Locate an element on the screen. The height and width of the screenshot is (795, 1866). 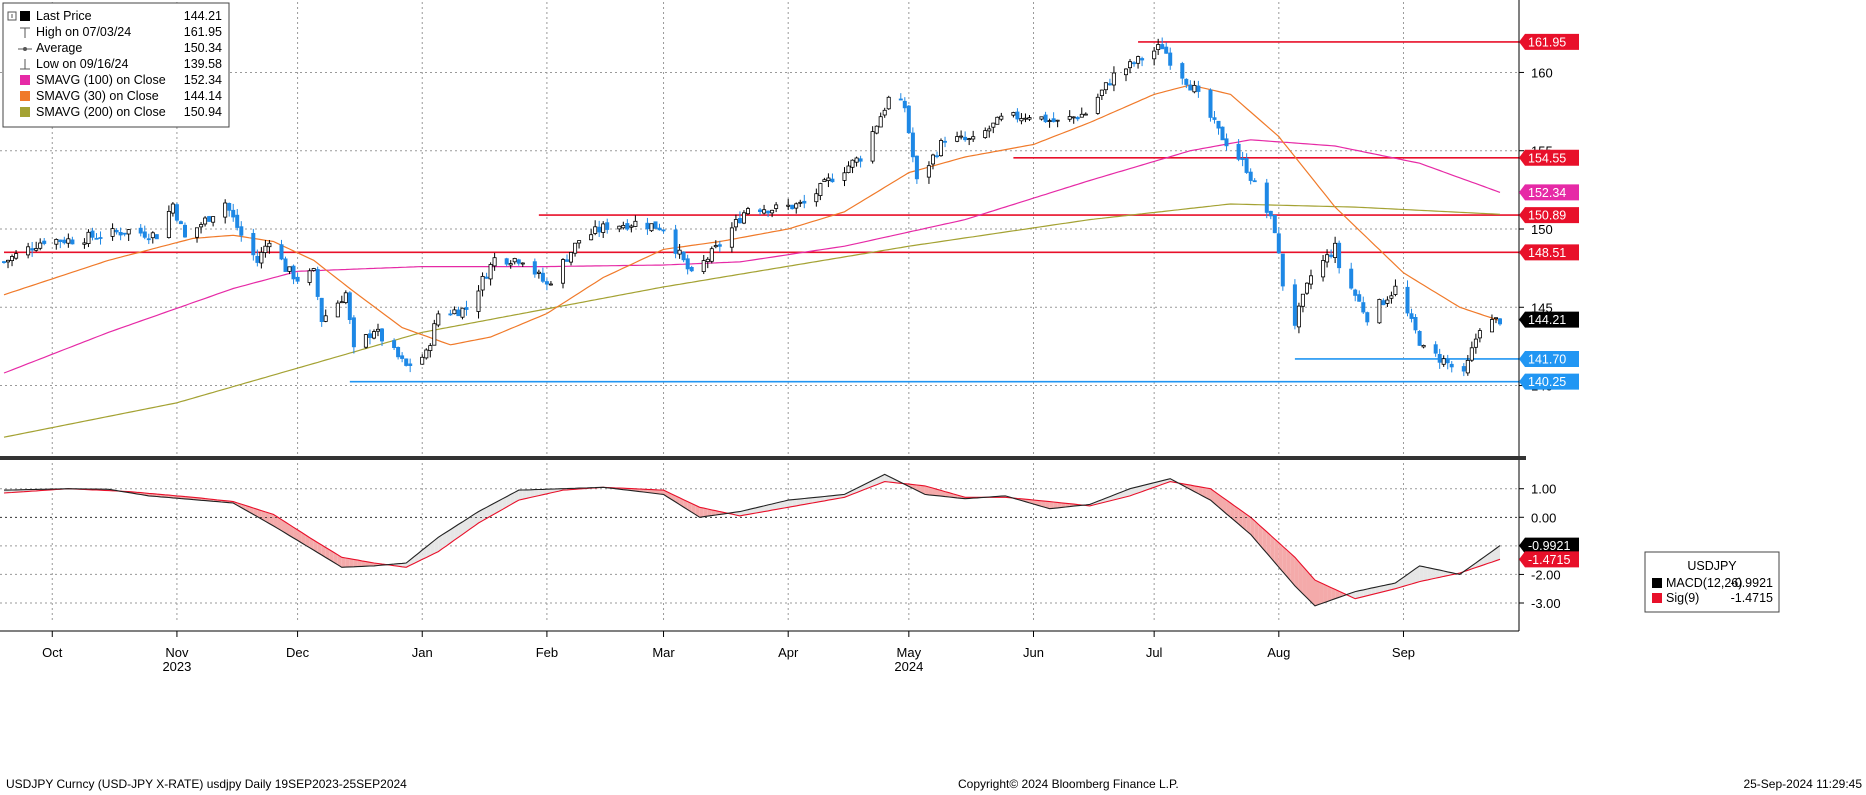
x-tick-label-may: May is located at coordinates (909, 652).